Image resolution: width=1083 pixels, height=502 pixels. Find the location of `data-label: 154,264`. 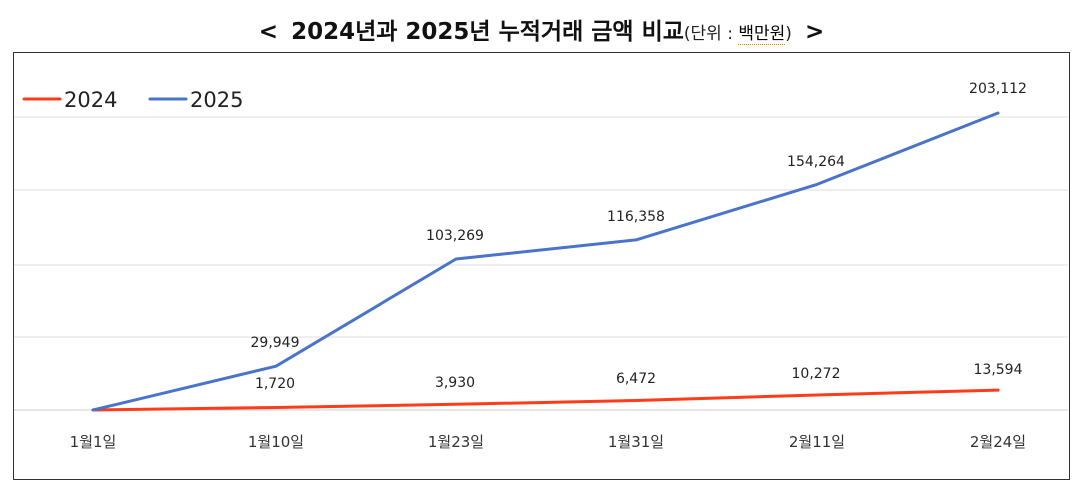

data-label: 154,264 is located at coordinates (816, 162).